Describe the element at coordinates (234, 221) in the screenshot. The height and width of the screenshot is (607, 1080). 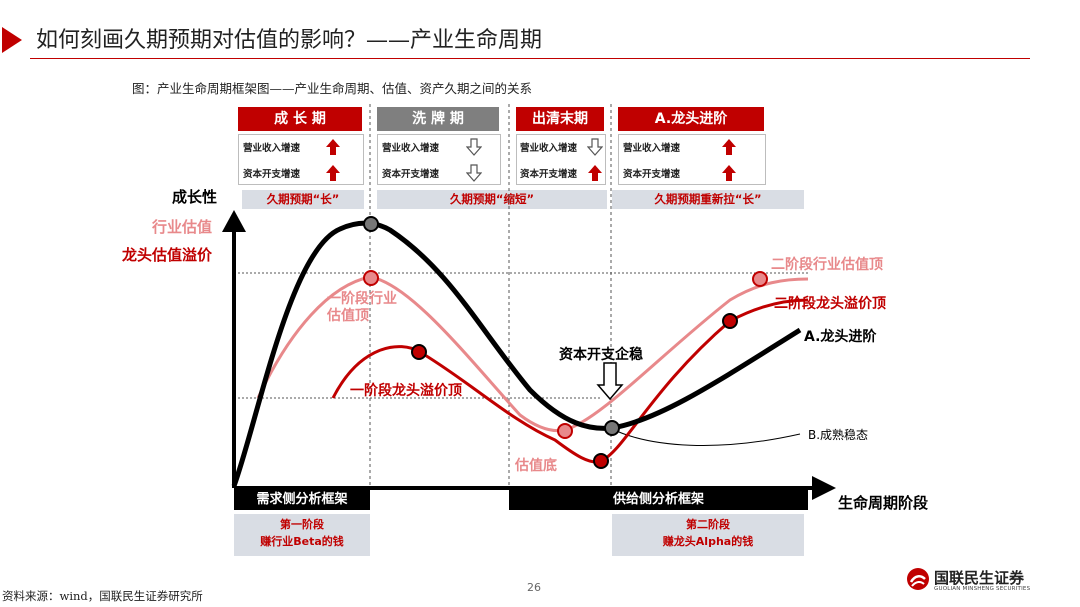
I see `y-axis-arrowhead` at that location.